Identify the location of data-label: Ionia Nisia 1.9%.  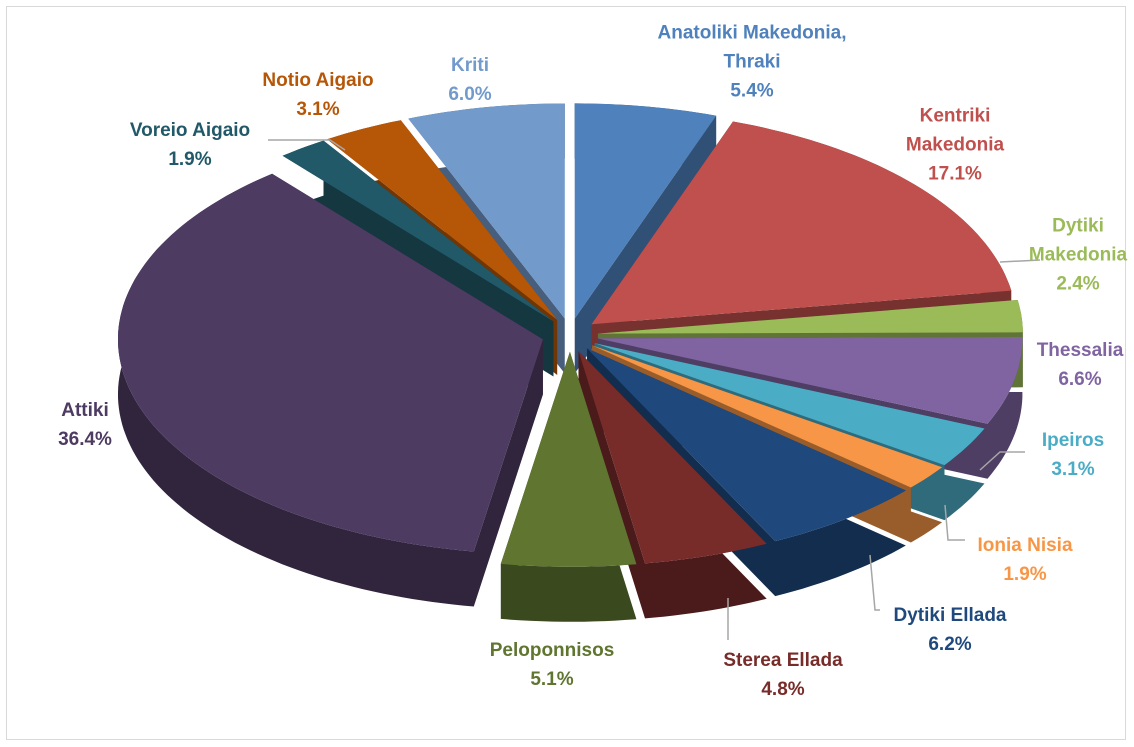
(1024, 560).